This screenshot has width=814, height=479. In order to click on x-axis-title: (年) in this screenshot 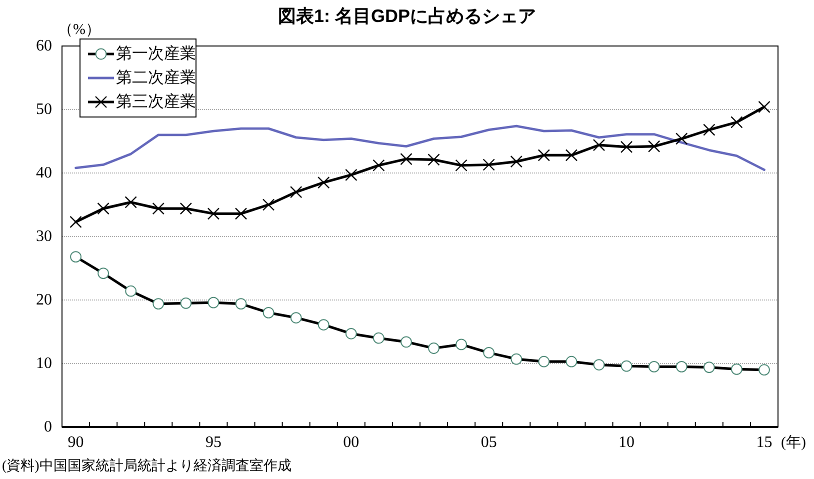, I will do `click(793, 442)`.